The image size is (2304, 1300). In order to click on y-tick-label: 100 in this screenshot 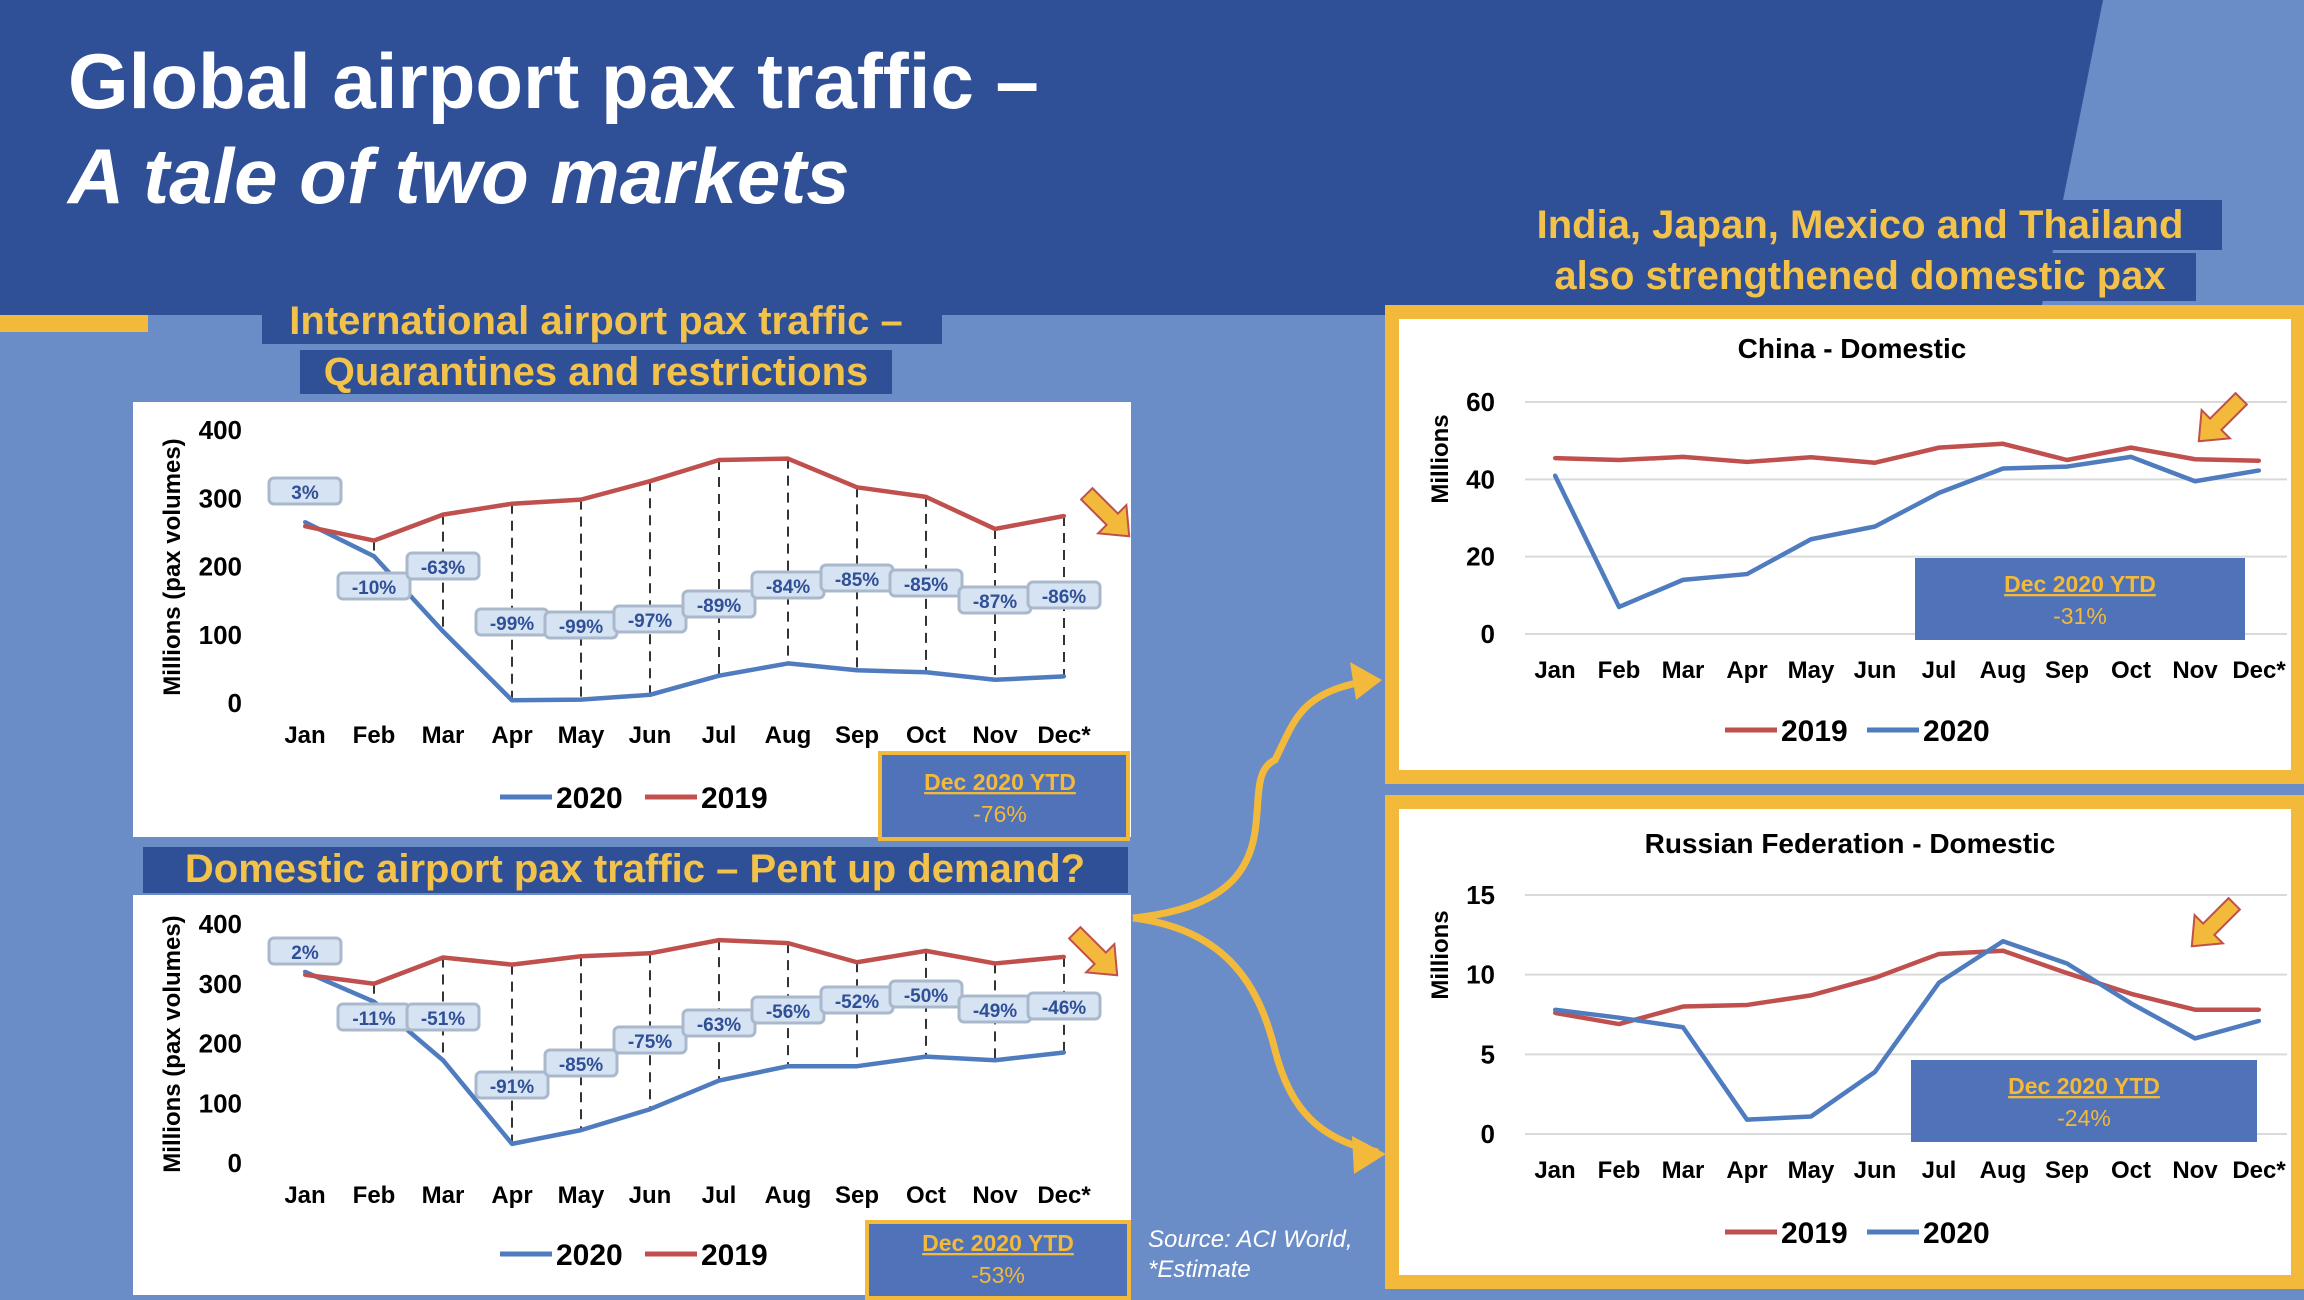, I will do `click(220, 635)`.